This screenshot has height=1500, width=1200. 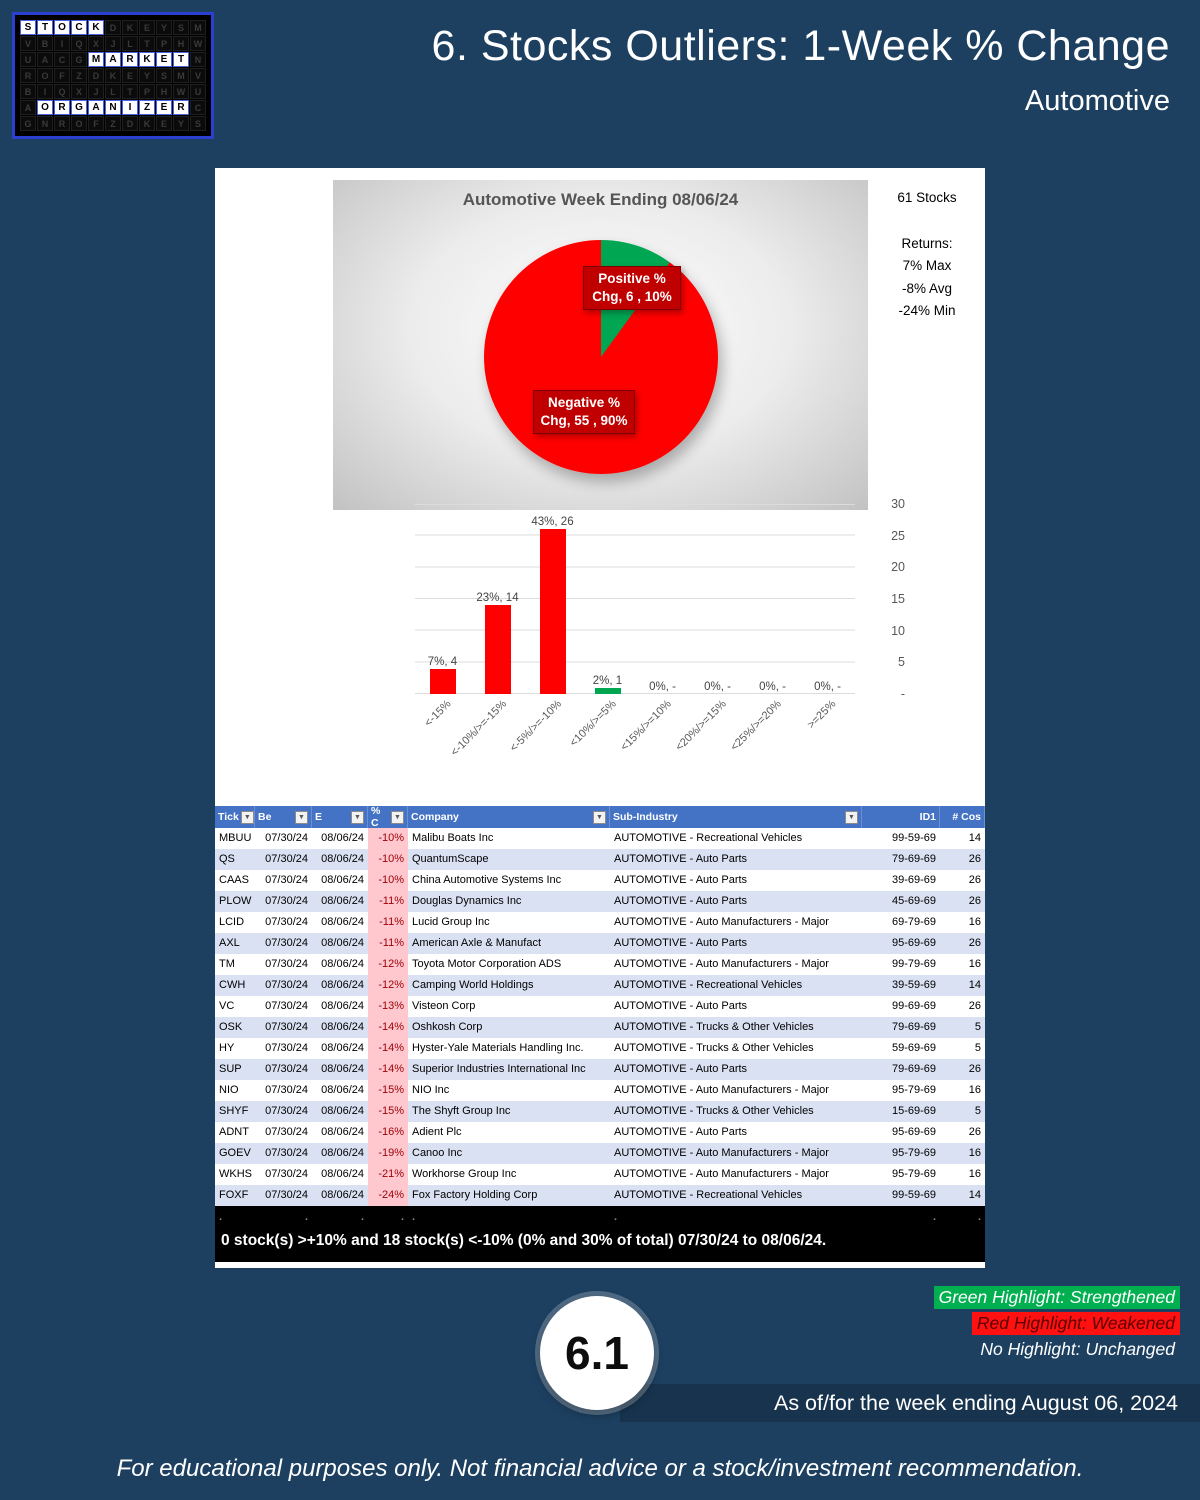 I want to click on column-header: ID1, so click(x=901, y=817).